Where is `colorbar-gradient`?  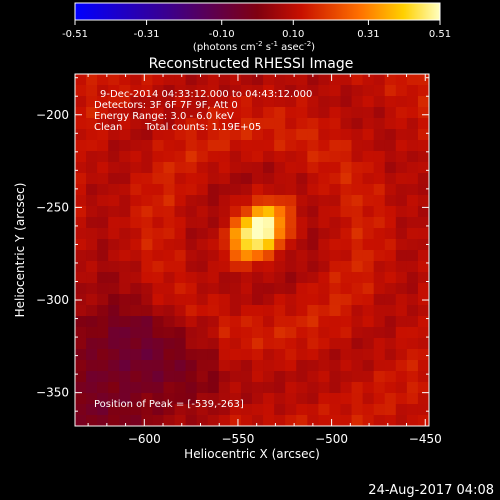 colorbar-gradient is located at coordinates (257, 11).